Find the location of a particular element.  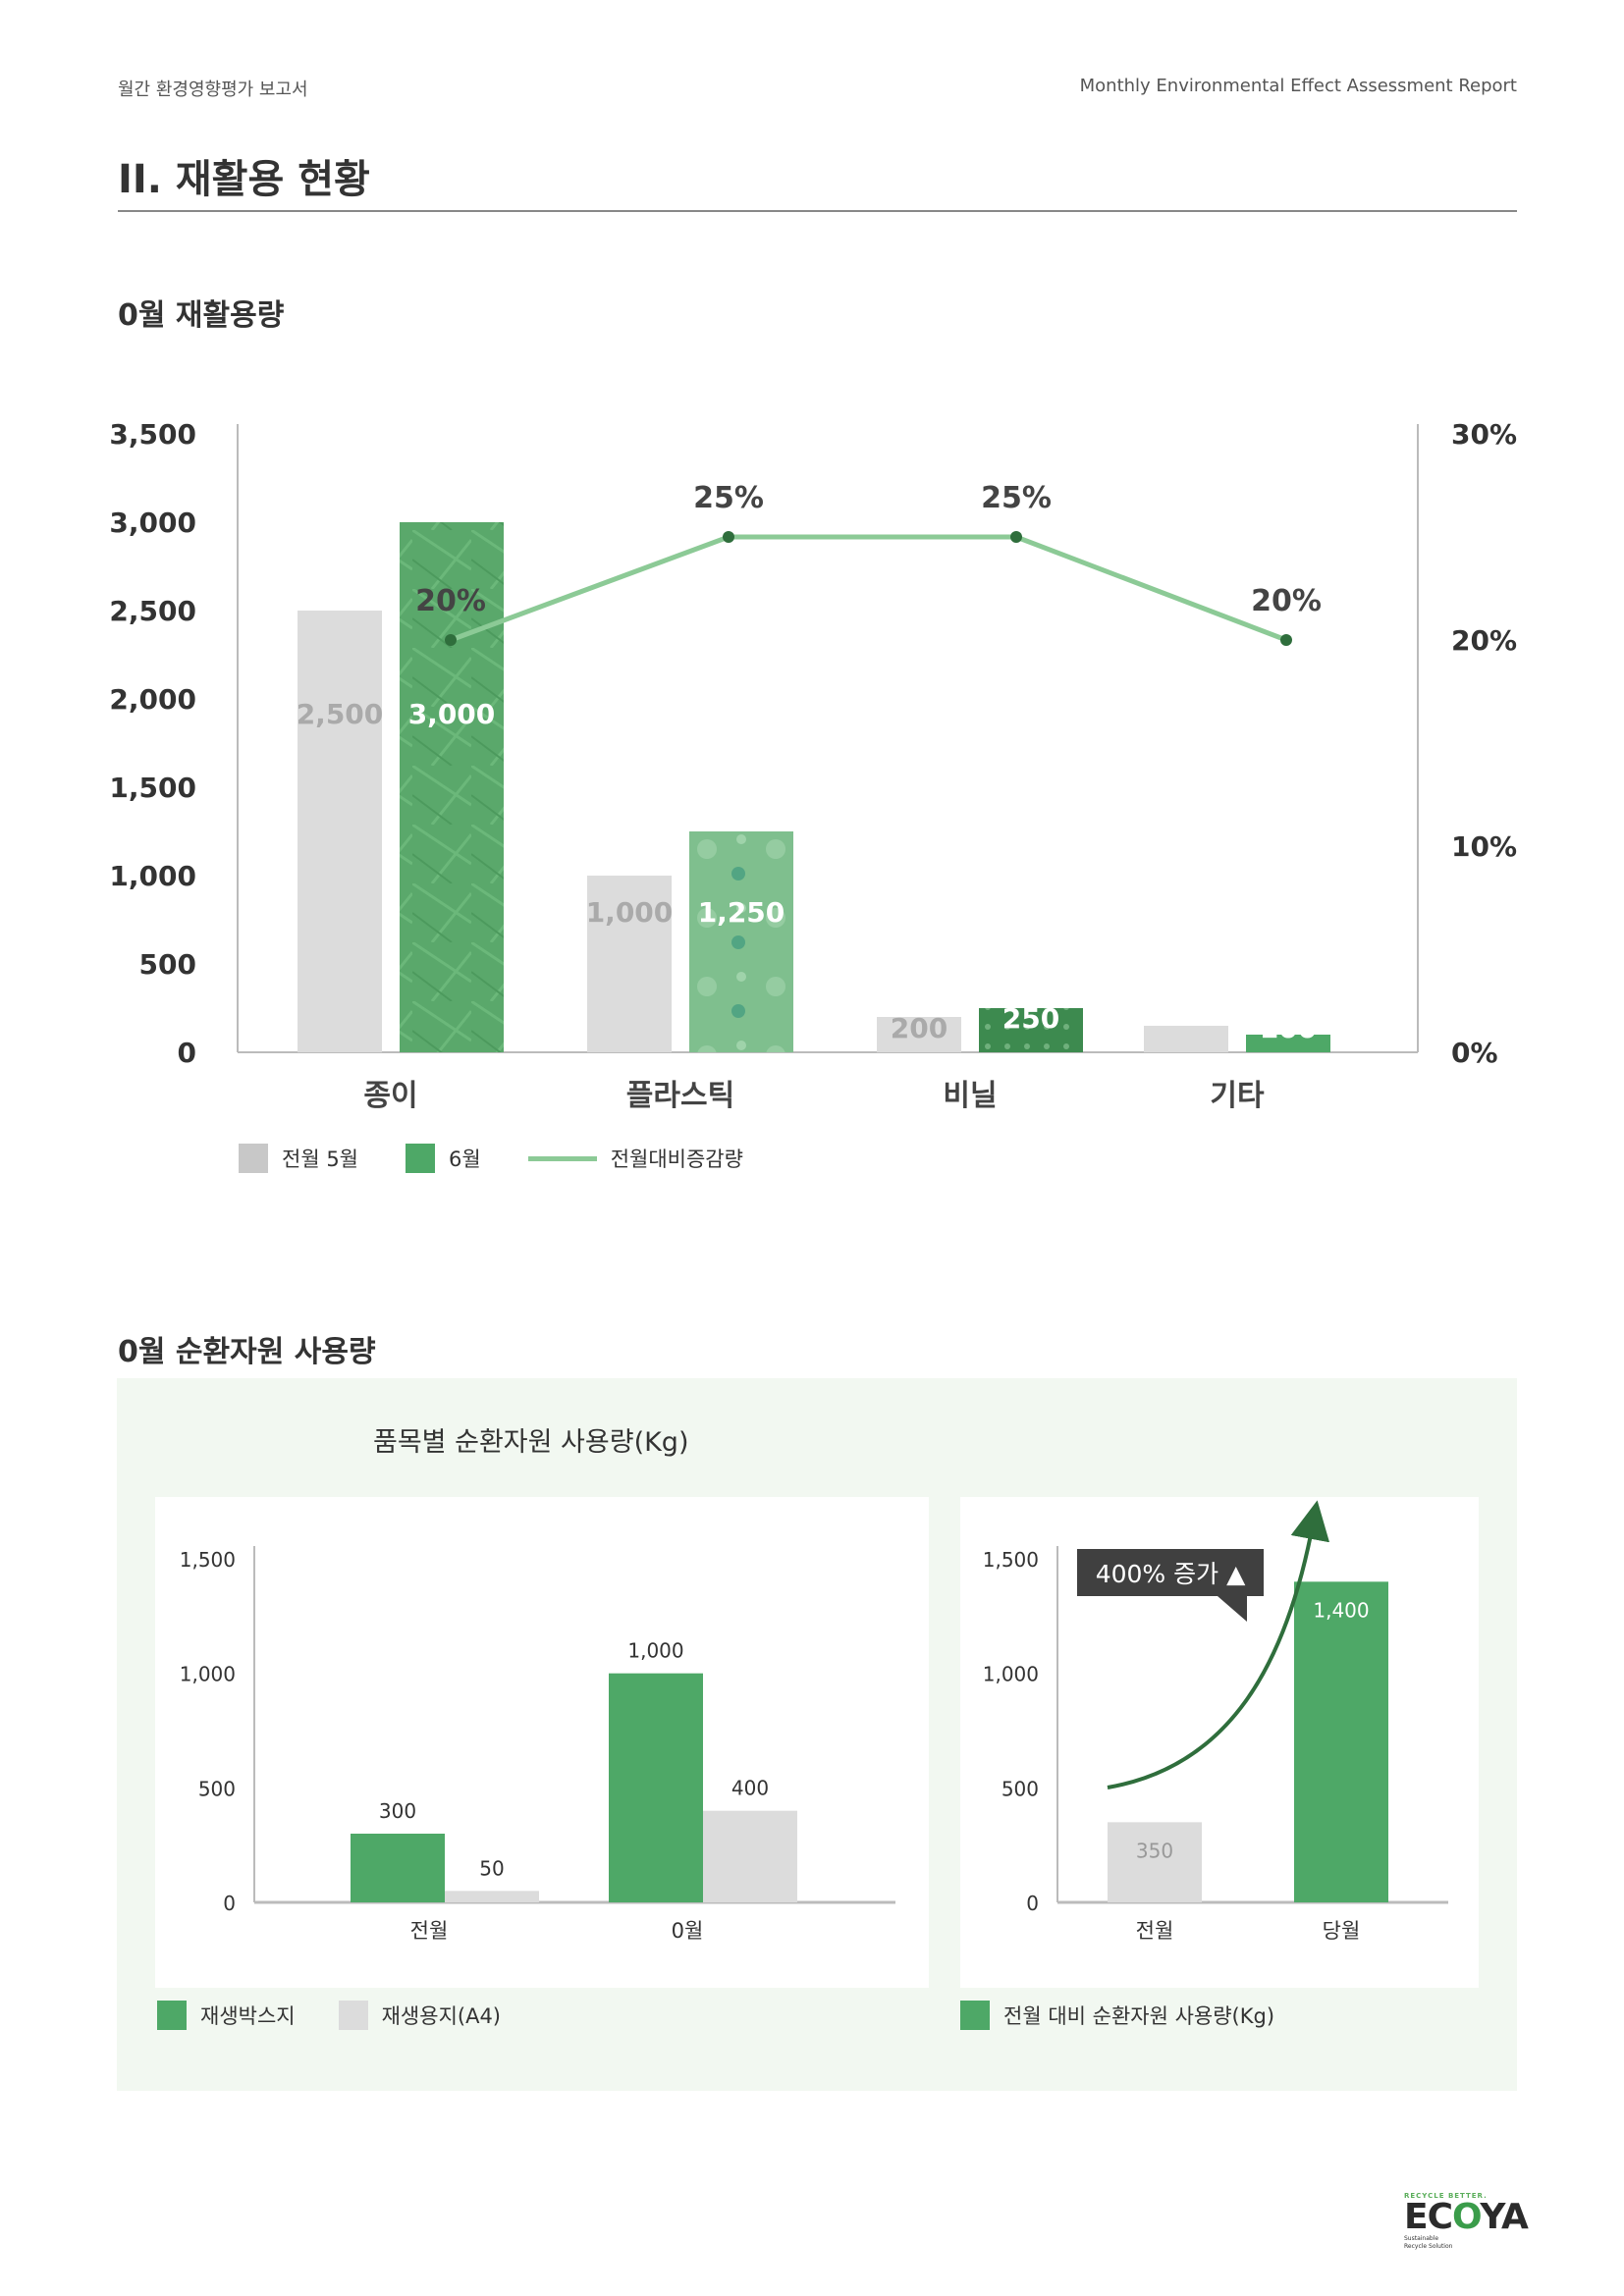

bar-curr-value: 100 is located at coordinates (1288, 1028).